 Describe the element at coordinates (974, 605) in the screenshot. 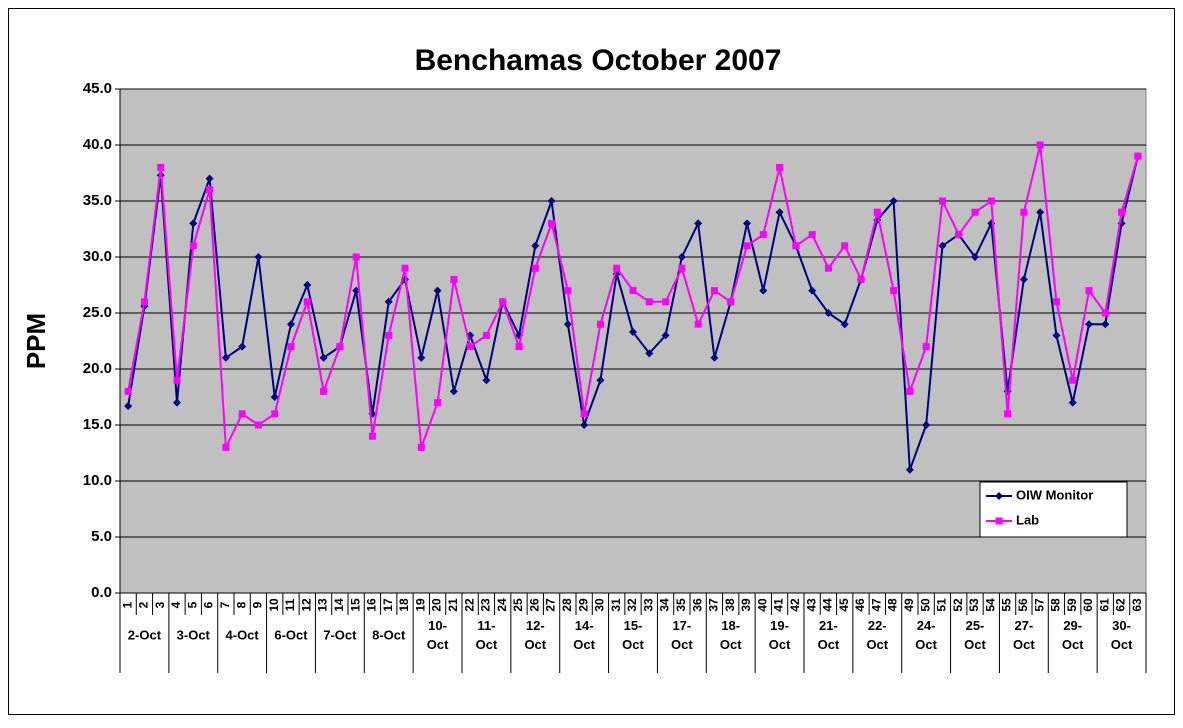

I see `x-tick-label: 53` at that location.